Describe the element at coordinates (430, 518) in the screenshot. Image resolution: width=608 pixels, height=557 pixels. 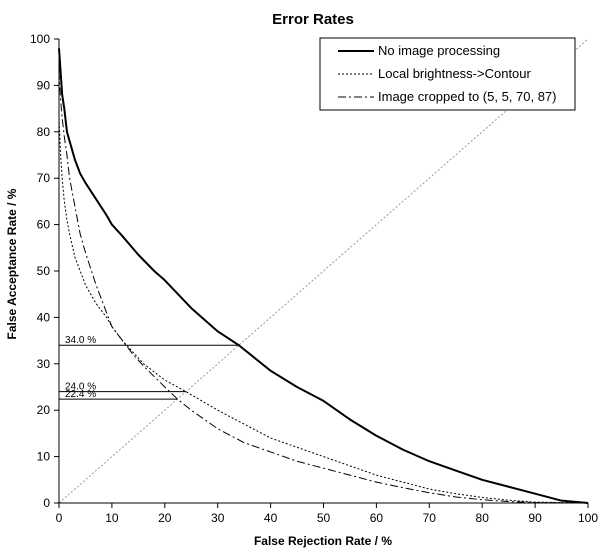
I see `x-tick-label: 70` at that location.